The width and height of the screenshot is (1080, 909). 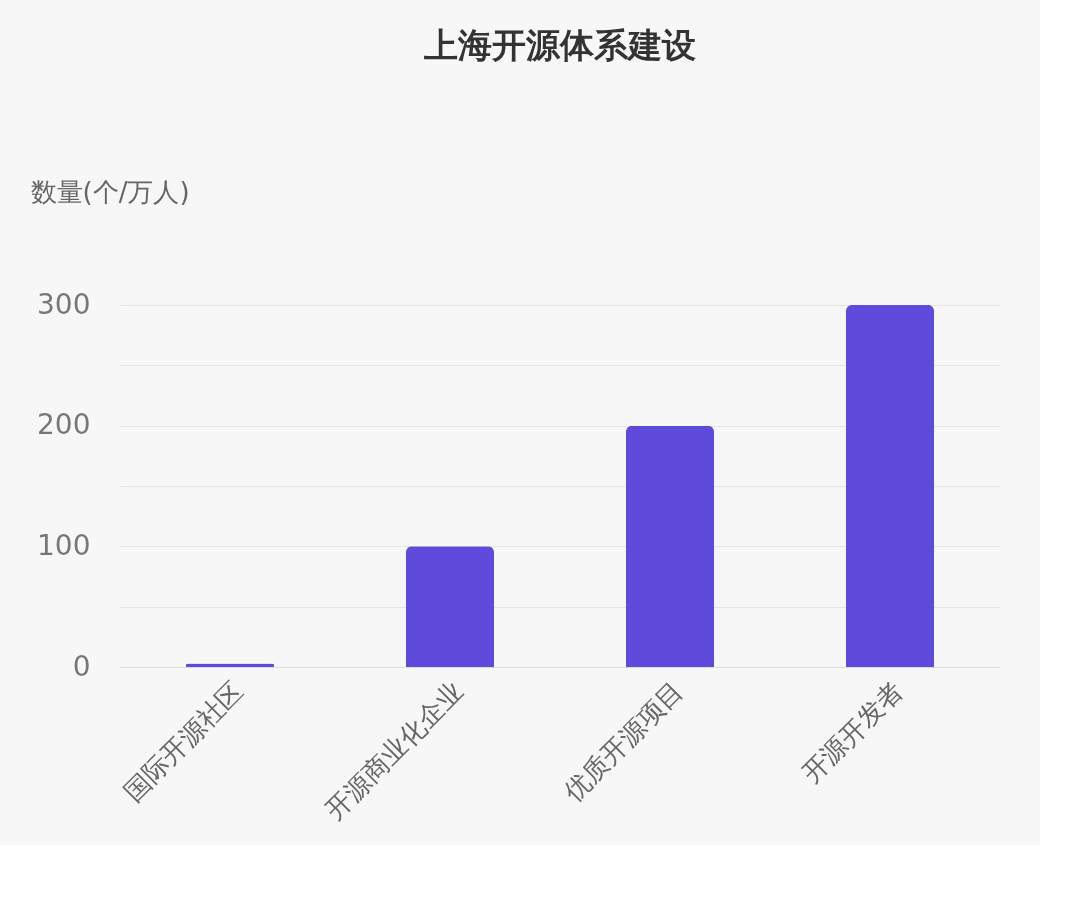 What do you see at coordinates (623, 741) in the screenshot?
I see `x-tick-label: 优质开源项目` at bounding box center [623, 741].